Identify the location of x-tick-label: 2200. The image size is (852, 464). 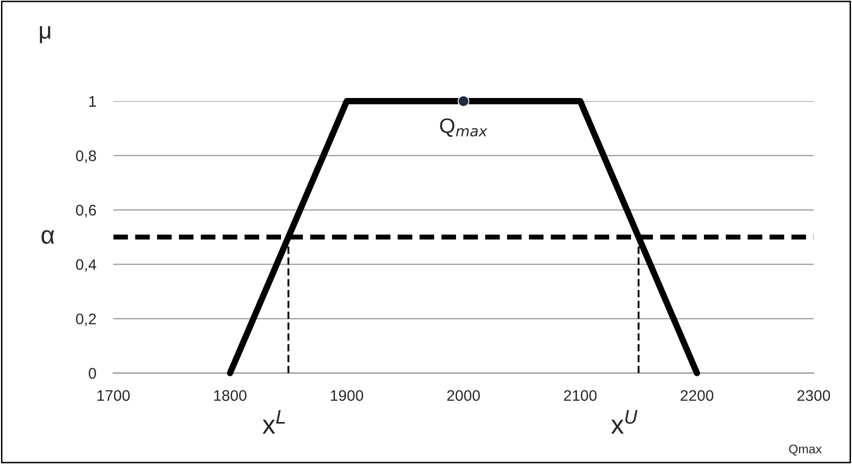
(697, 395).